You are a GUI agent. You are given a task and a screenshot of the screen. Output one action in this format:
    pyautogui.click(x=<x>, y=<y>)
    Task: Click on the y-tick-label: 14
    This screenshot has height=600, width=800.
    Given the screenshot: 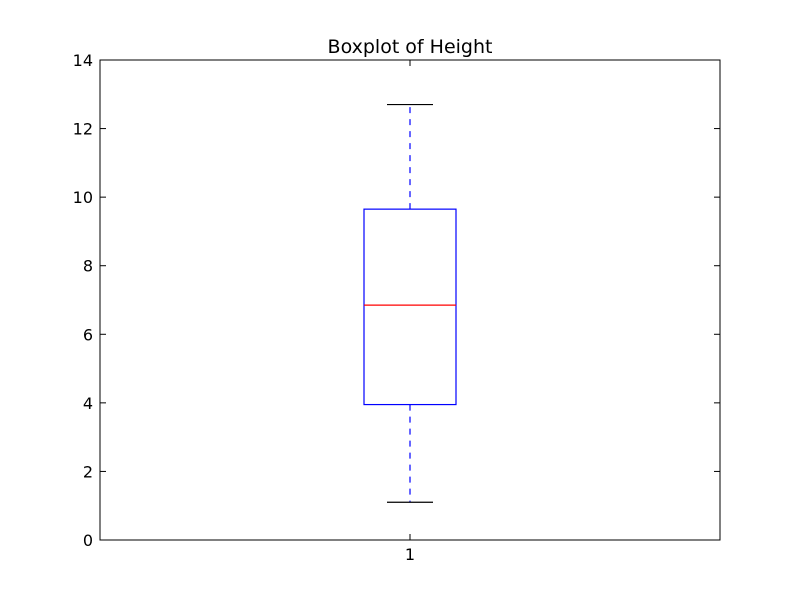 What is the action you would take?
    pyautogui.click(x=83, y=60)
    